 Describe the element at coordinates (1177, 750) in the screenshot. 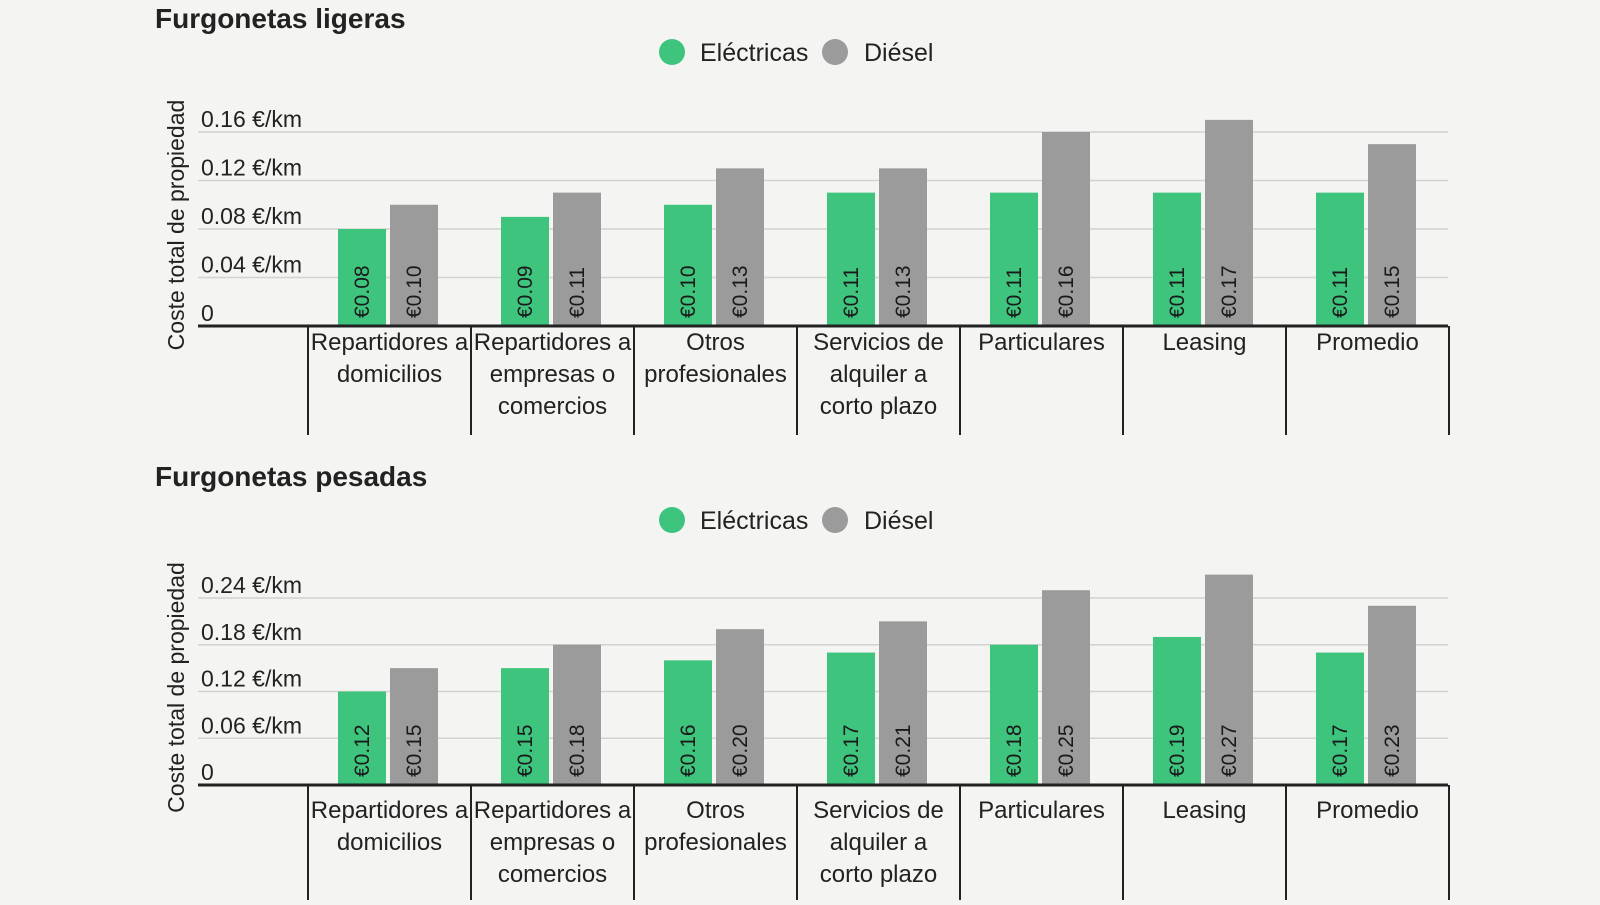

I see `bar-value-label: €0.19` at that location.